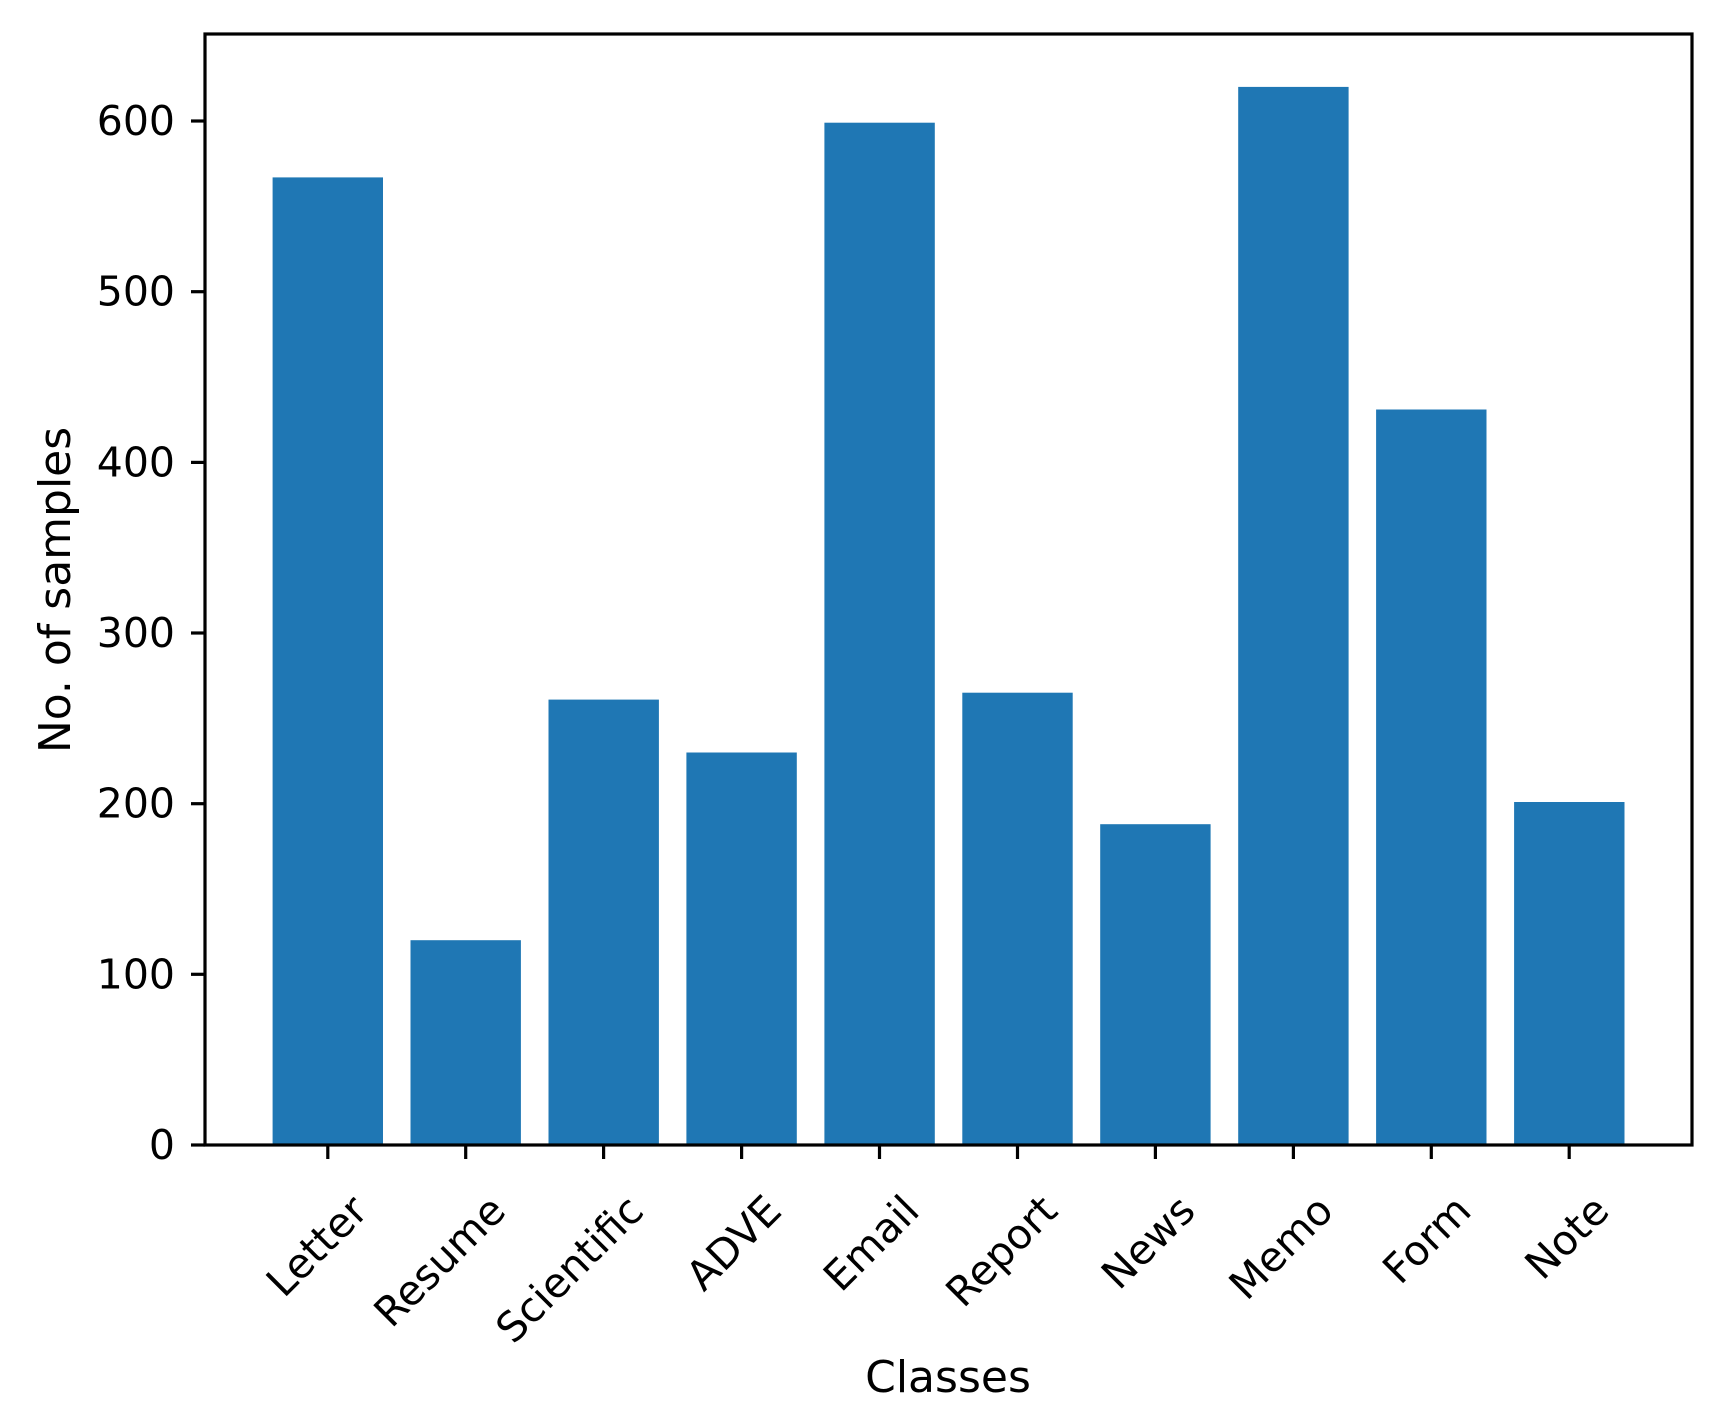 The height and width of the screenshot is (1417, 1728). I want to click on bar-memo, so click(1293, 615).